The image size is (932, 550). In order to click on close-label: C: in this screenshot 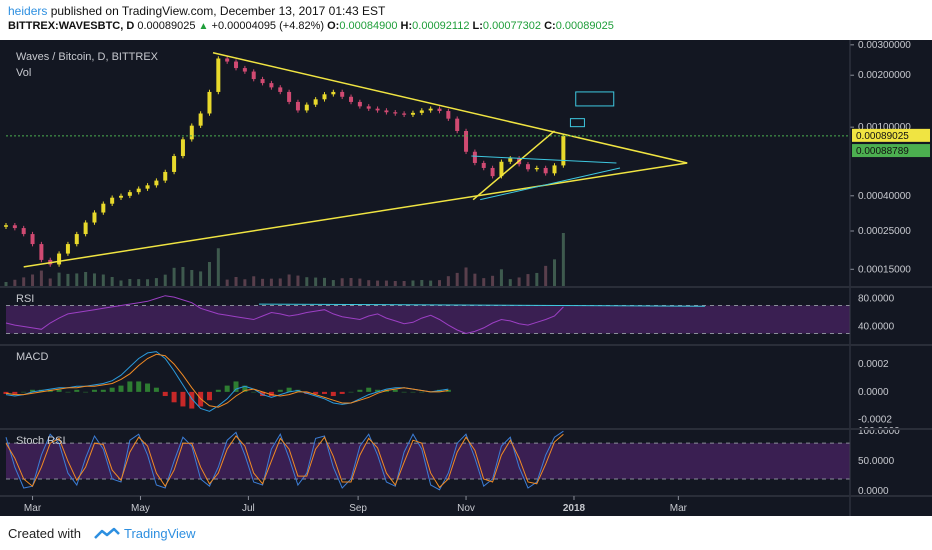, I will do `click(550, 26)`.